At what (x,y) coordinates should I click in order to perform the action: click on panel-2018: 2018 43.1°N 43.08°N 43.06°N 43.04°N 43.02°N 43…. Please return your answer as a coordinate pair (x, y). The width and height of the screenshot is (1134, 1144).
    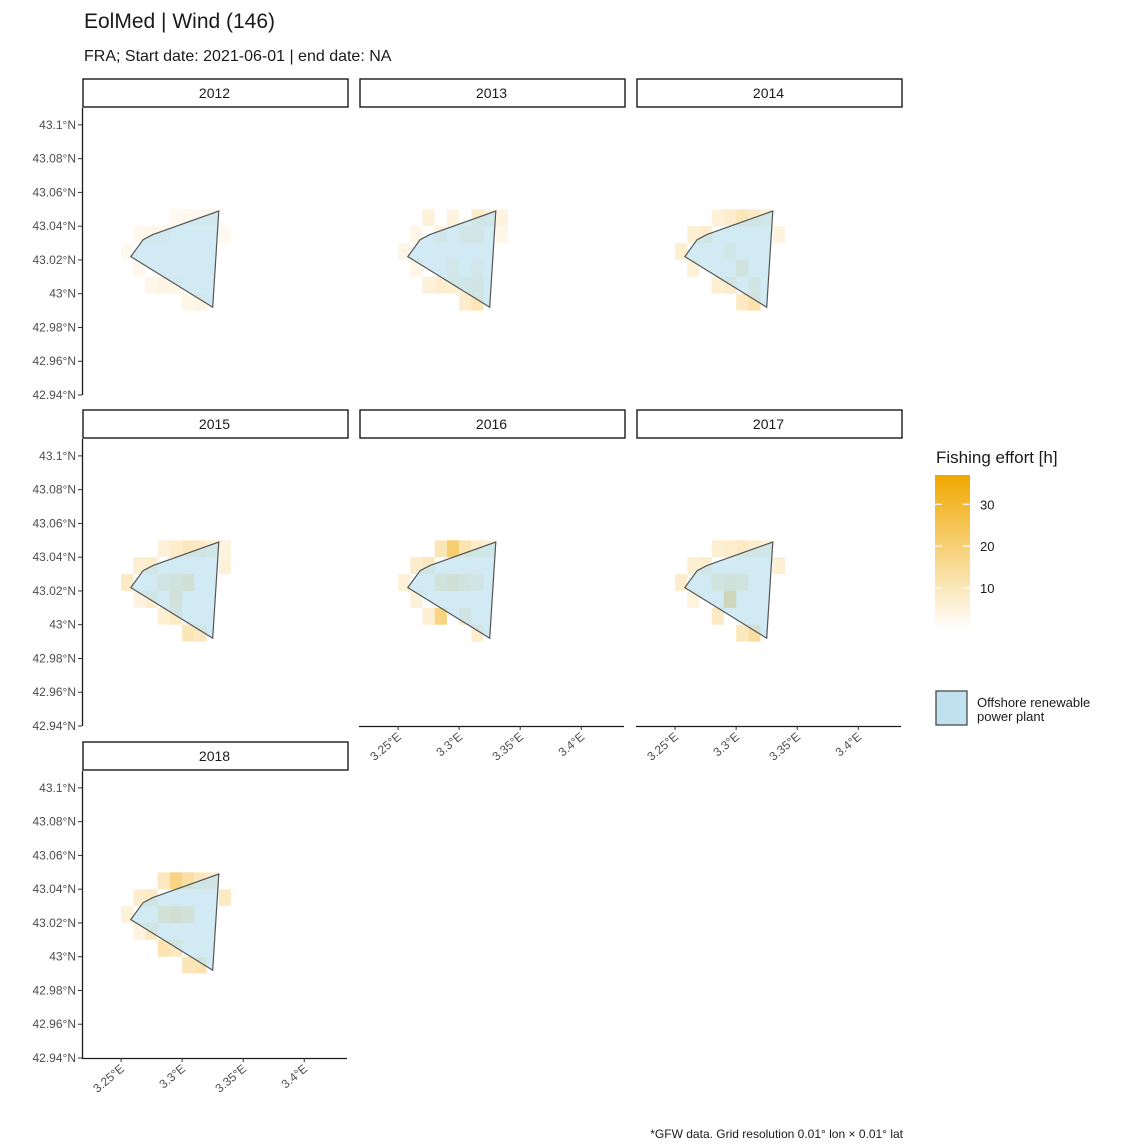
    Looking at the image, I should click on (191, 918).